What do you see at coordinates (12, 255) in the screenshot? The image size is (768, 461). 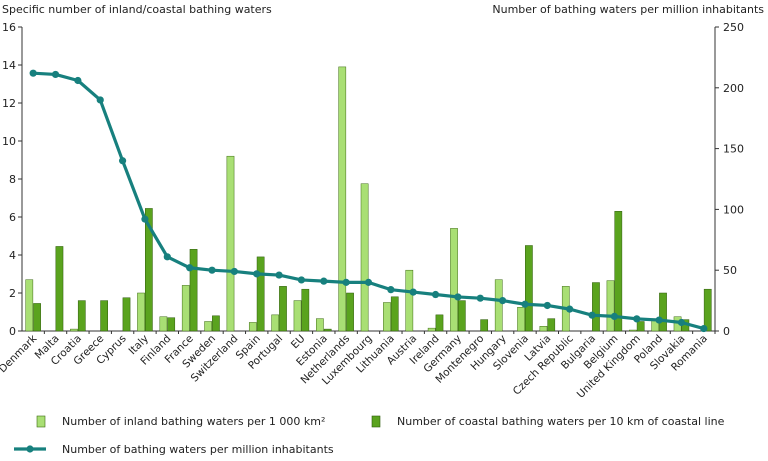 I see `left-tick-label: 4` at bounding box center [12, 255].